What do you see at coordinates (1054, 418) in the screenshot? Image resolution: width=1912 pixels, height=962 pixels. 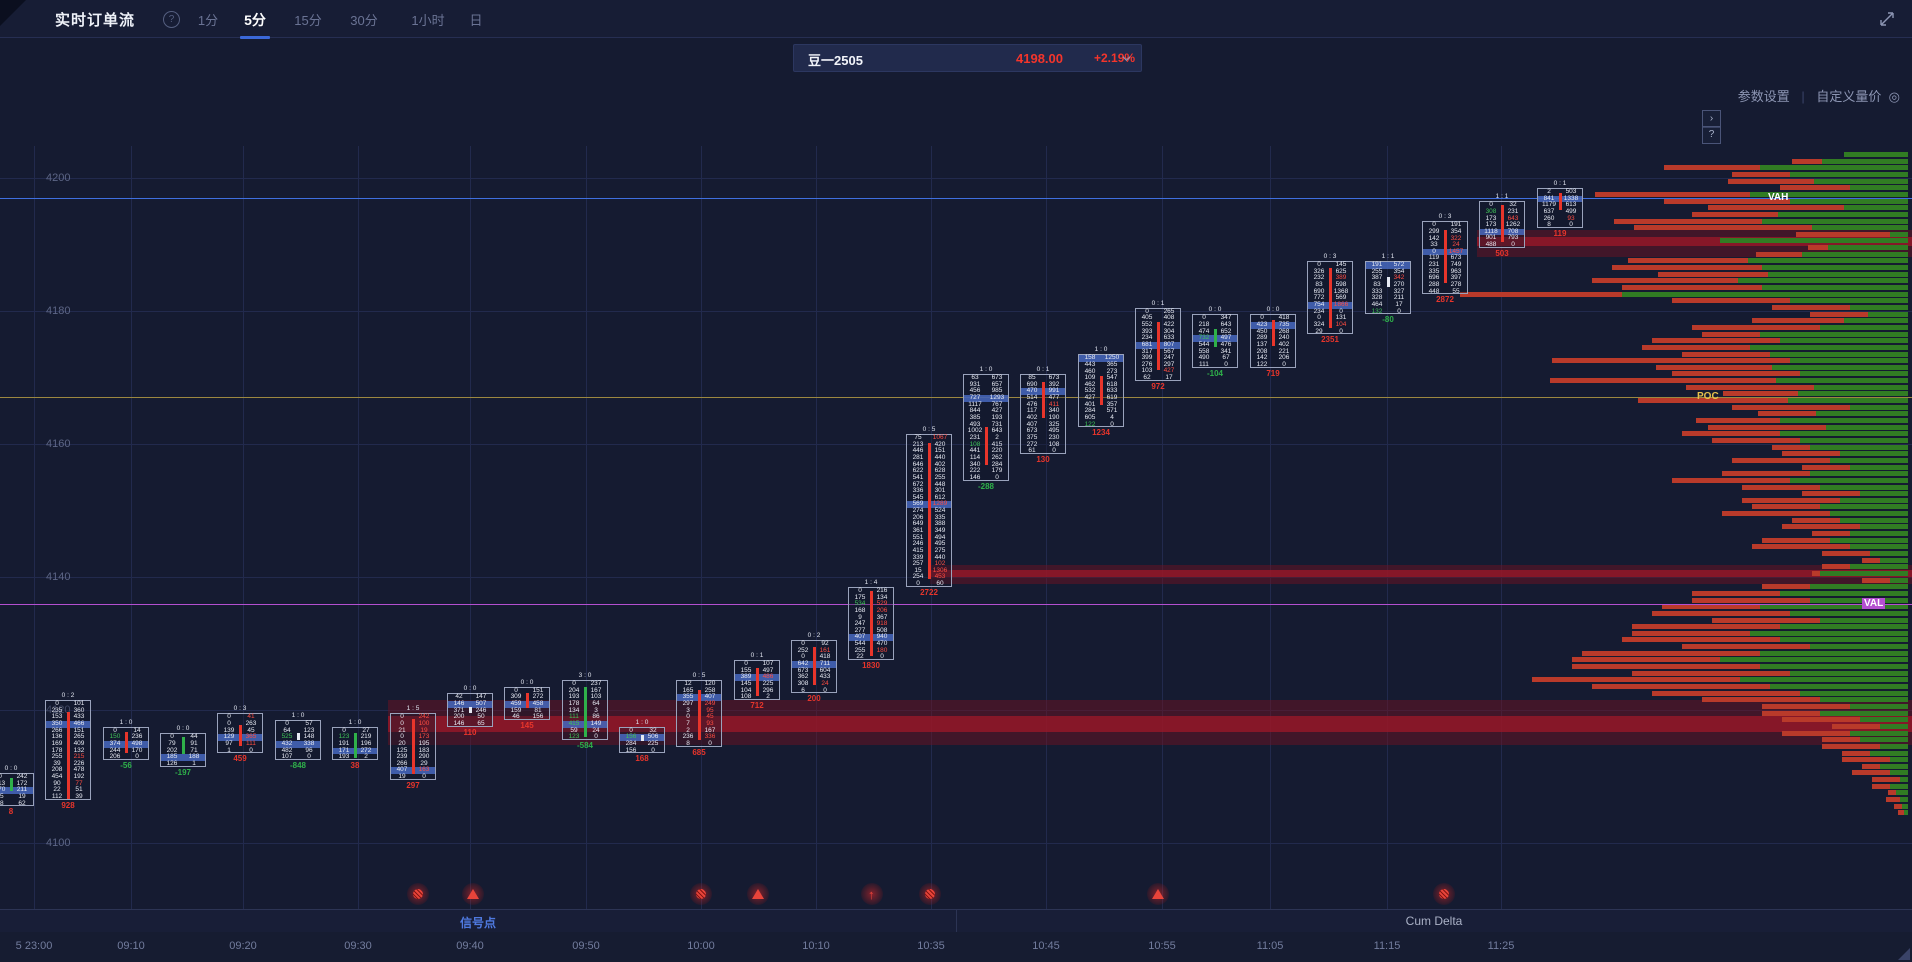 I see `ask-volume: 190` at bounding box center [1054, 418].